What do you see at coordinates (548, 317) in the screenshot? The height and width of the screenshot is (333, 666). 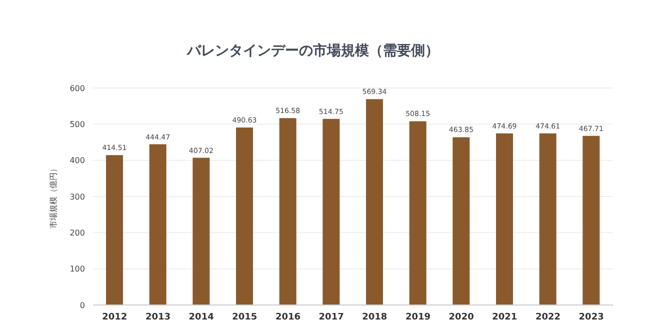 I see `x-tick-label: 2022` at bounding box center [548, 317].